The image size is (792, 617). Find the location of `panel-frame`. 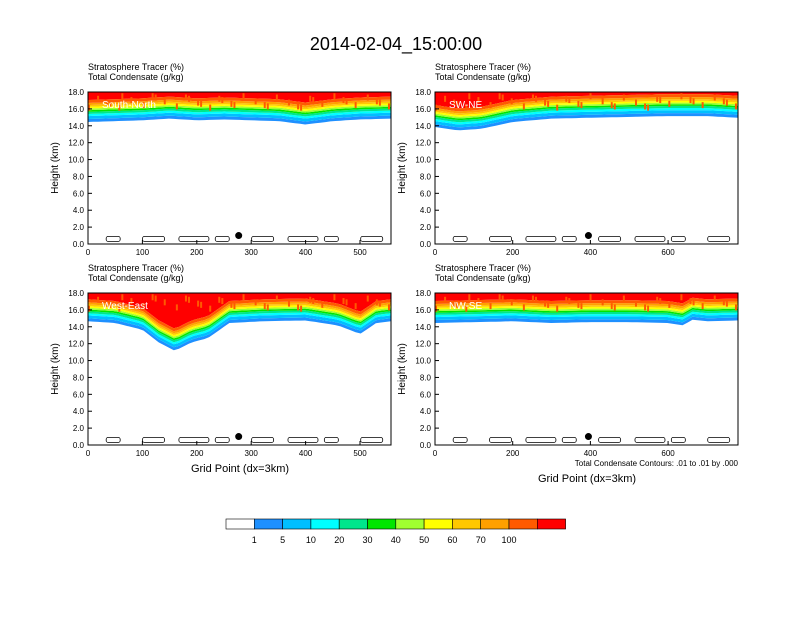

panel-frame is located at coordinates (239, 168).